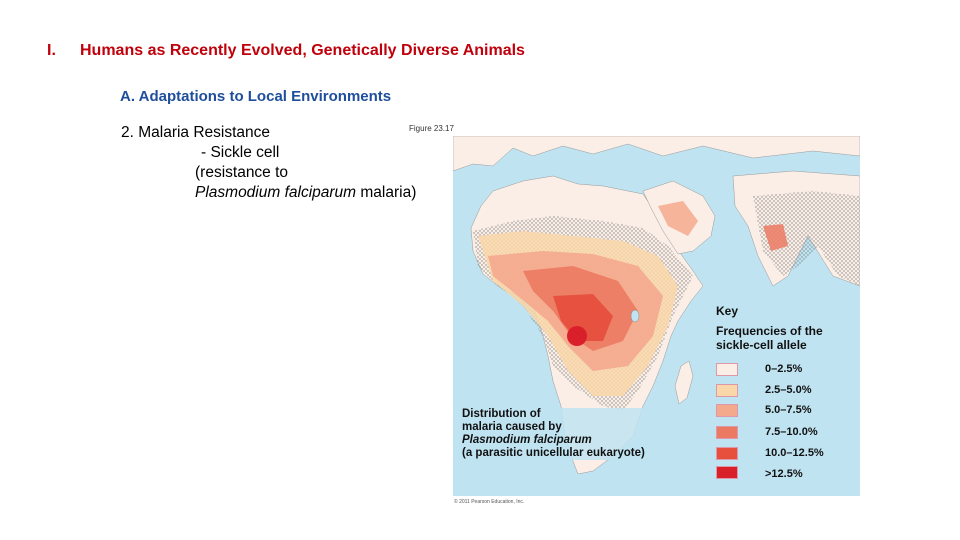  What do you see at coordinates (678, 218) in the screenshot?
I see `freq-patch-arabia` at bounding box center [678, 218].